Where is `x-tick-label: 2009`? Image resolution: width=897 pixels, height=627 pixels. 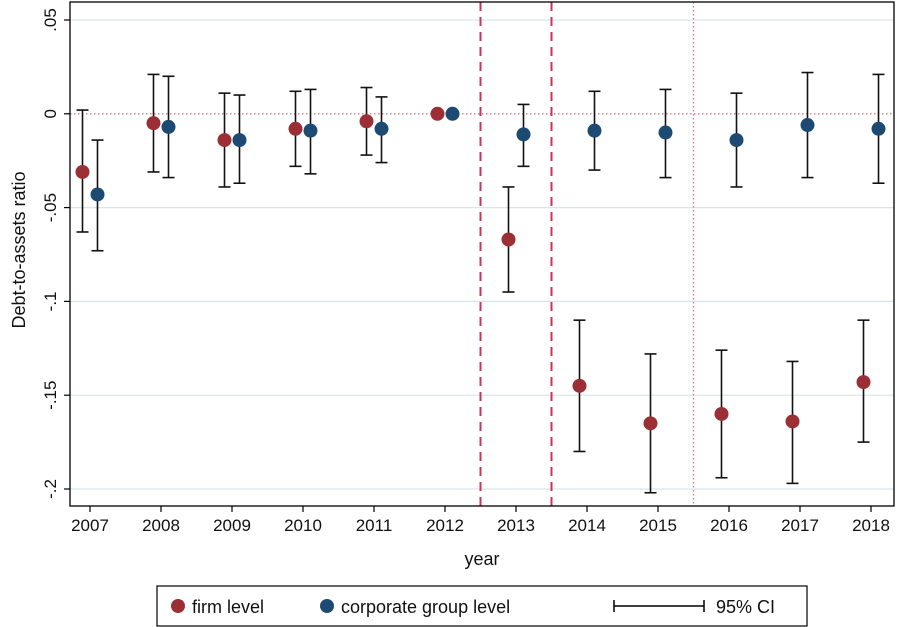
x-tick-label: 2009 is located at coordinates (232, 525).